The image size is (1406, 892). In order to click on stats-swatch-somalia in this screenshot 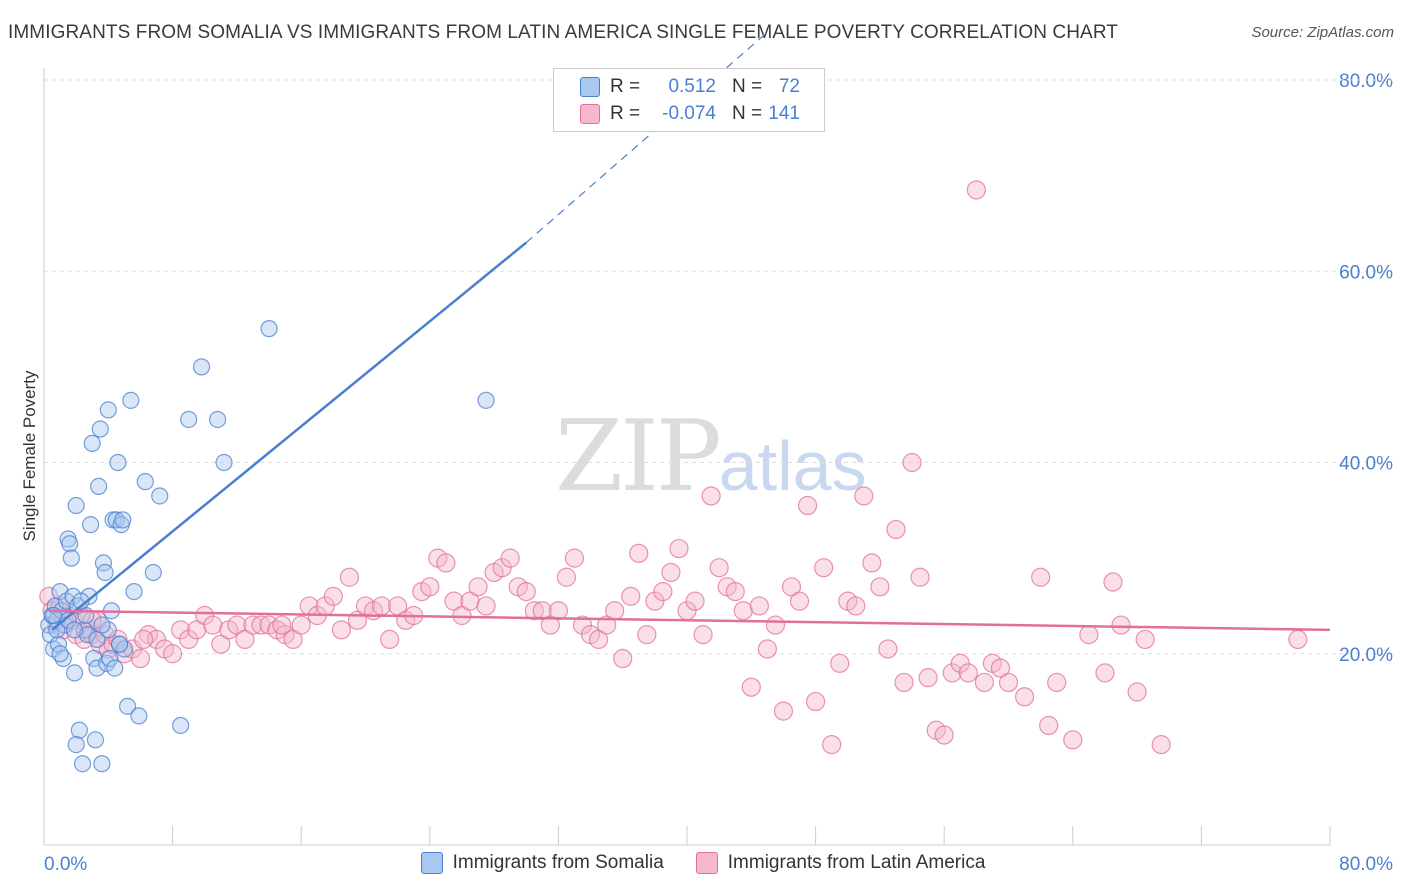, I will do `click(590, 87)`.